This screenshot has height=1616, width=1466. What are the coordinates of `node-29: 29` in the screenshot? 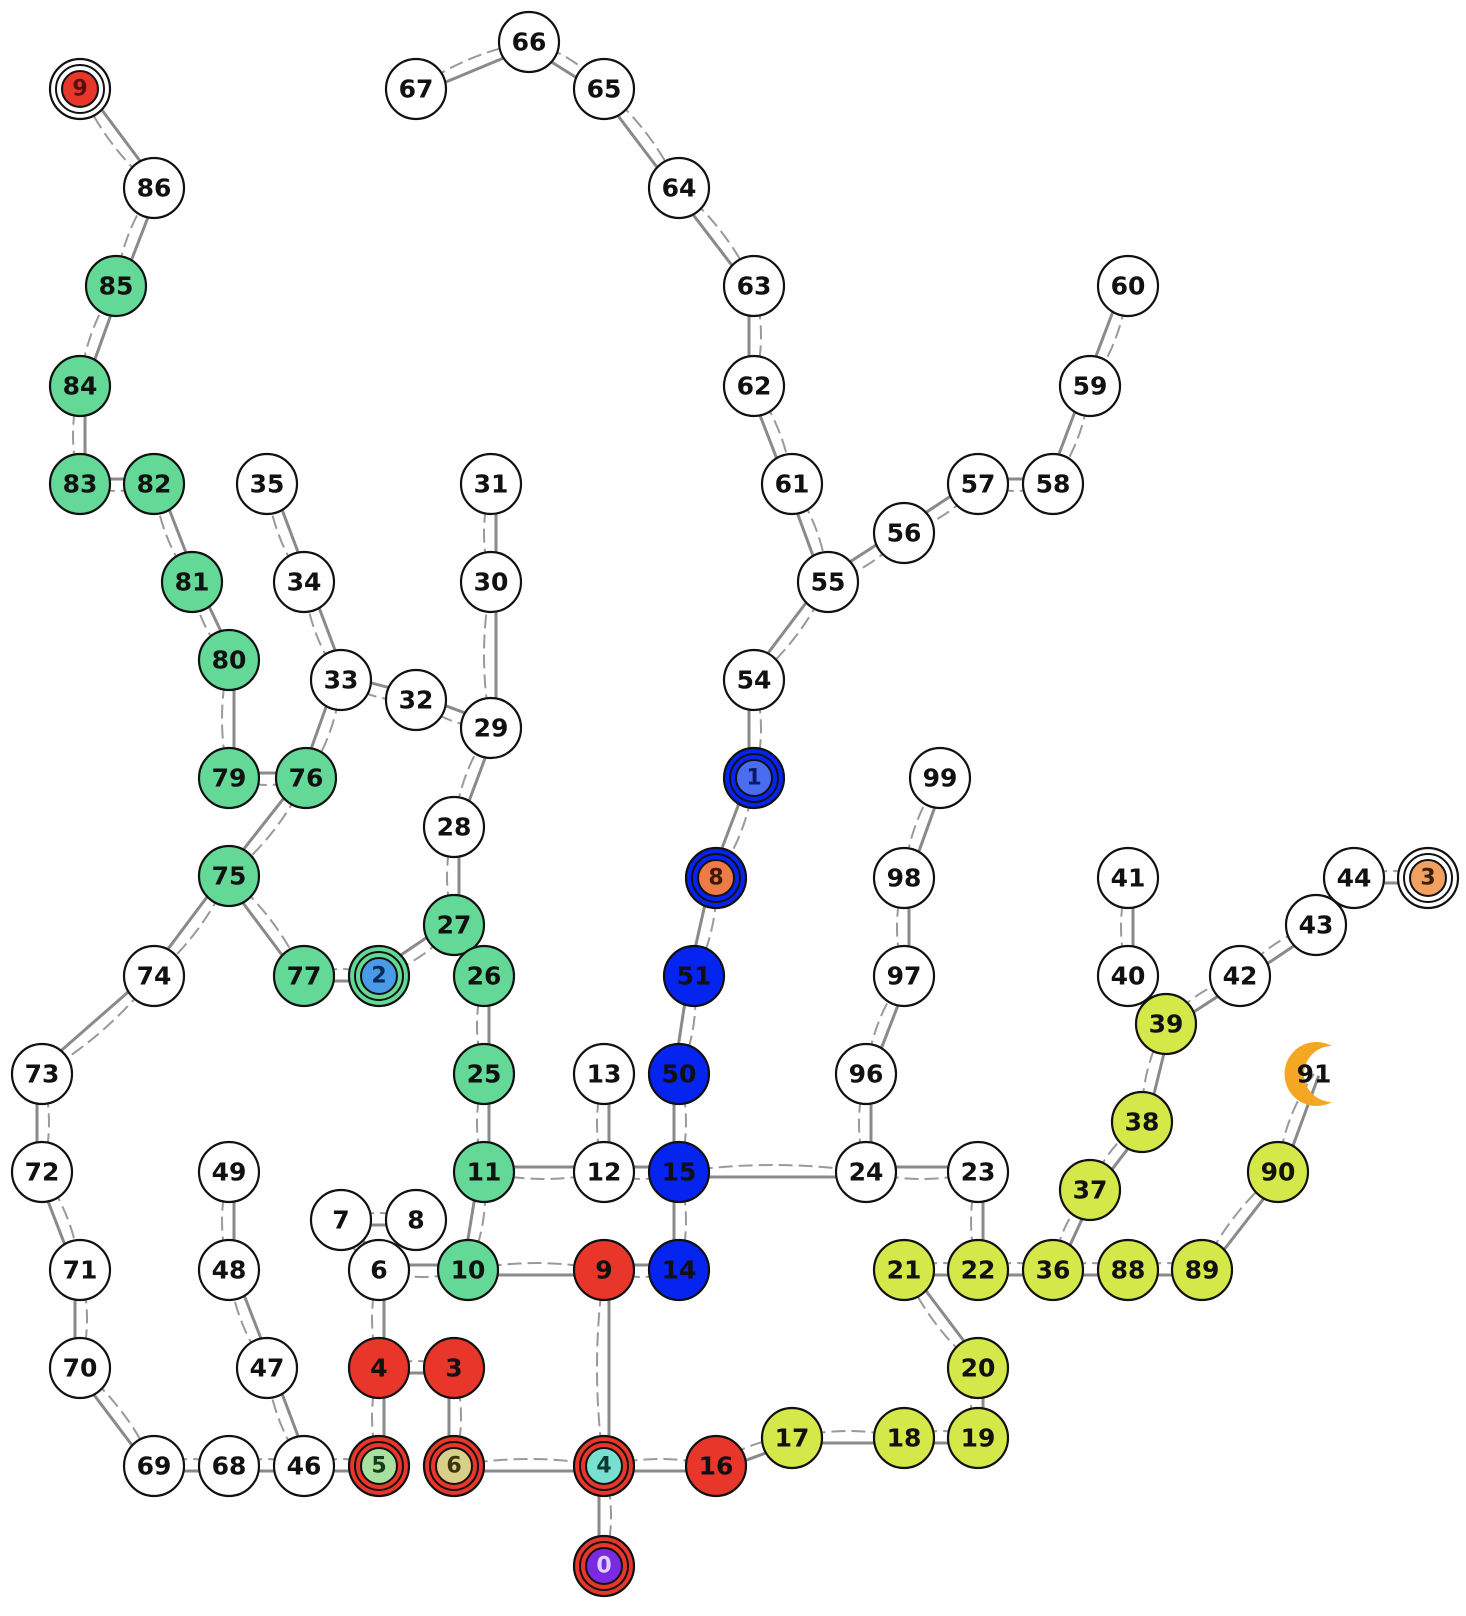 It's located at (491, 728).